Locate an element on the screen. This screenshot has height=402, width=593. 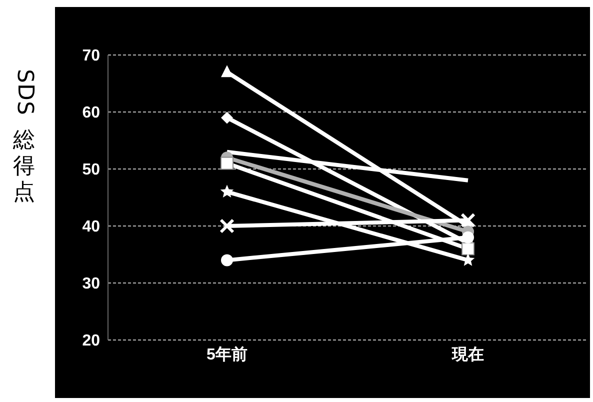
y-tick-label: 60 is located at coordinates (91, 113).